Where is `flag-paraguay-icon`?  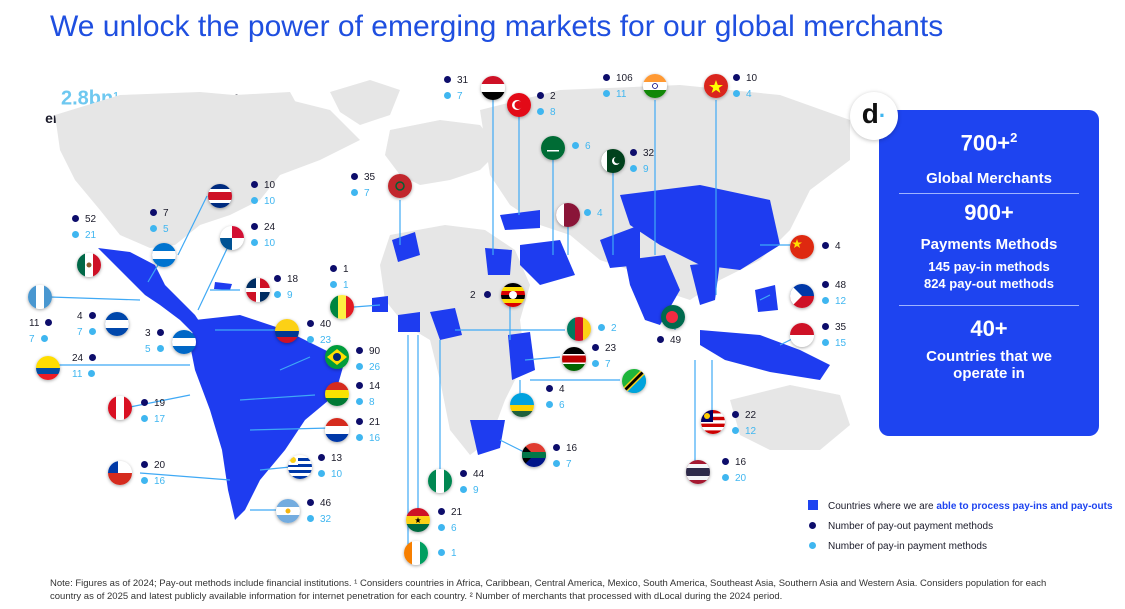
flag-paraguay-icon is located at coordinates (337, 430).